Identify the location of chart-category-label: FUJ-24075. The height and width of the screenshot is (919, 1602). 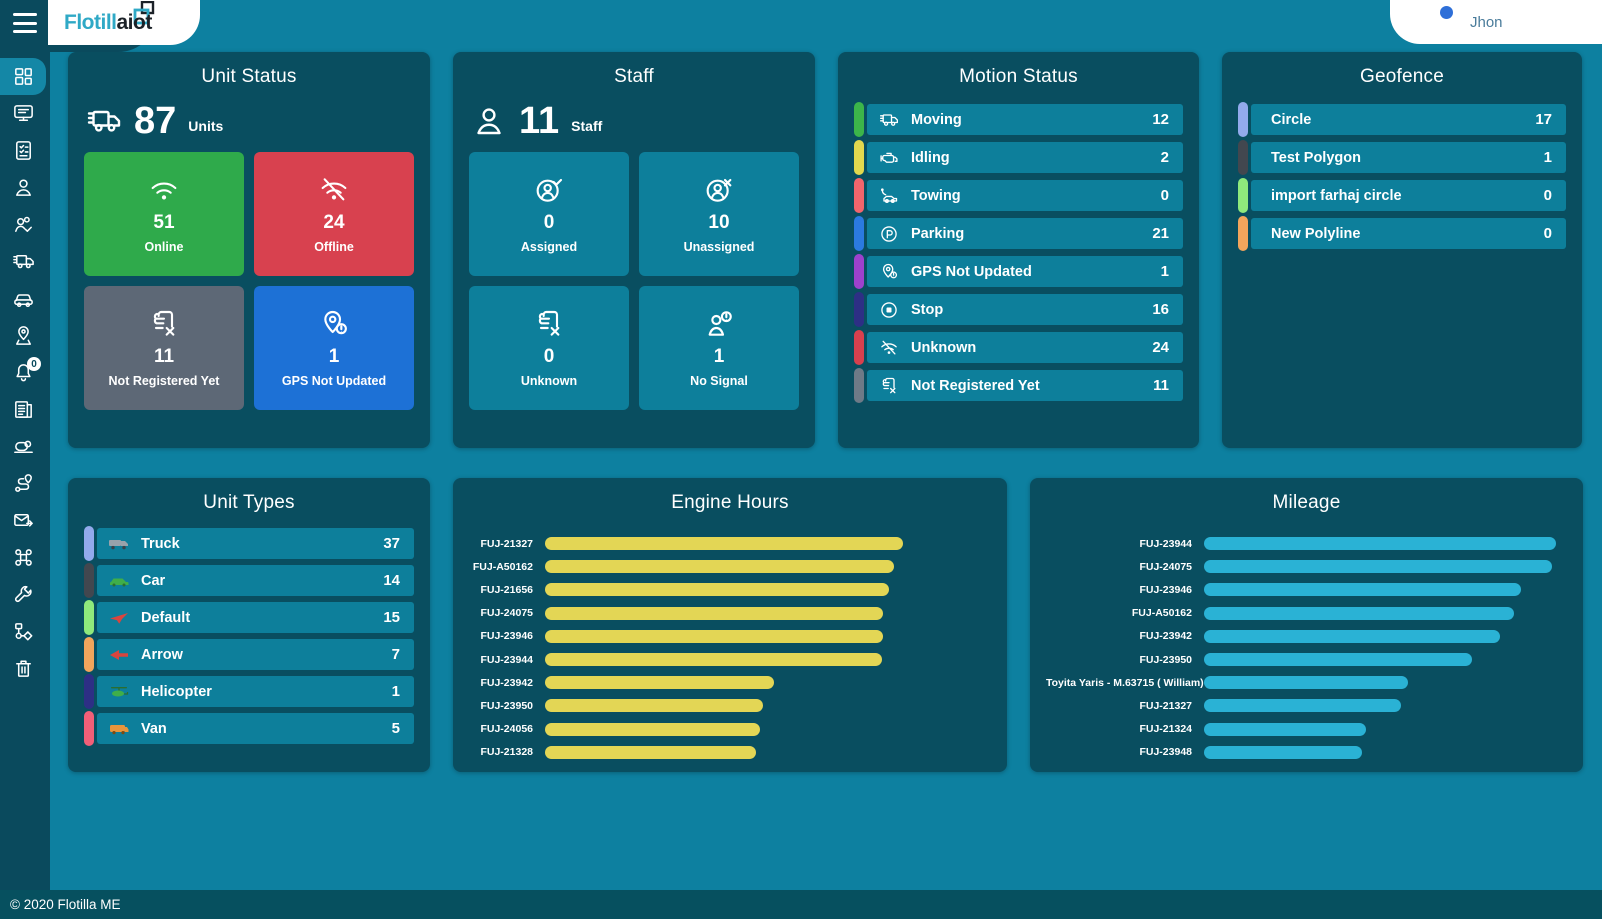
(1165, 566).